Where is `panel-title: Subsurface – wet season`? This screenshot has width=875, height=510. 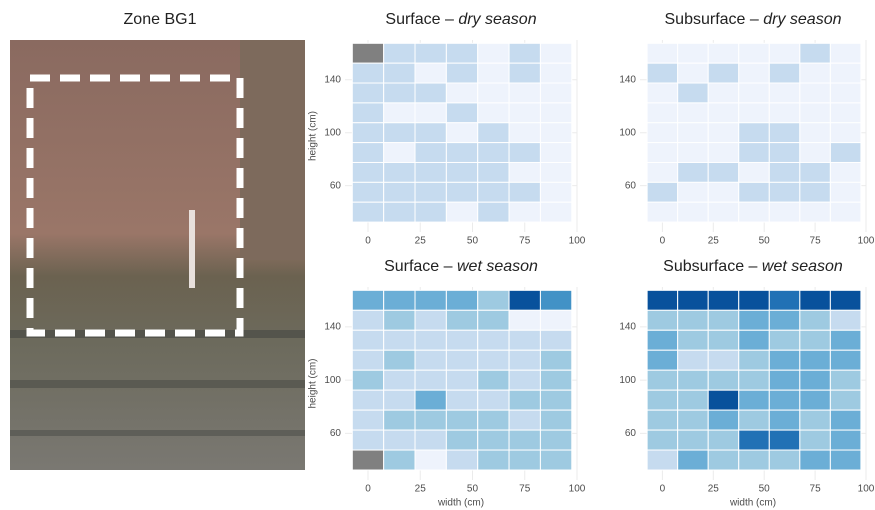 panel-title: Subsurface – wet season is located at coordinates (753, 266).